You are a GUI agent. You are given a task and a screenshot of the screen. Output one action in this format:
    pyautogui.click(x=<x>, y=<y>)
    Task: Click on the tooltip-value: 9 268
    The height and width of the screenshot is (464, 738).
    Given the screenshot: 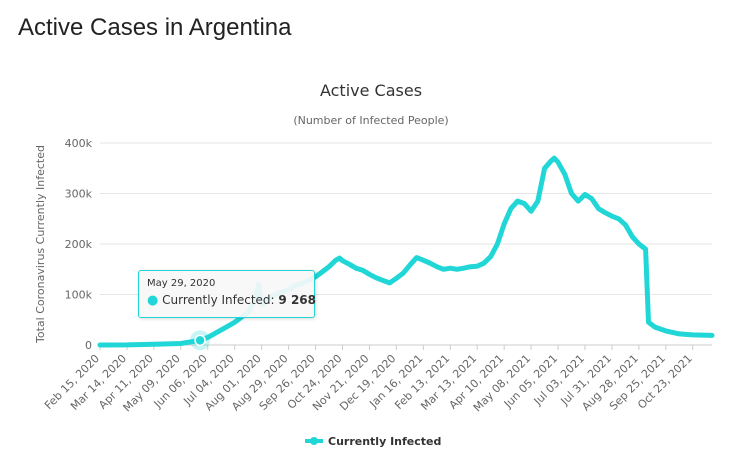 What is the action you would take?
    pyautogui.click(x=297, y=300)
    